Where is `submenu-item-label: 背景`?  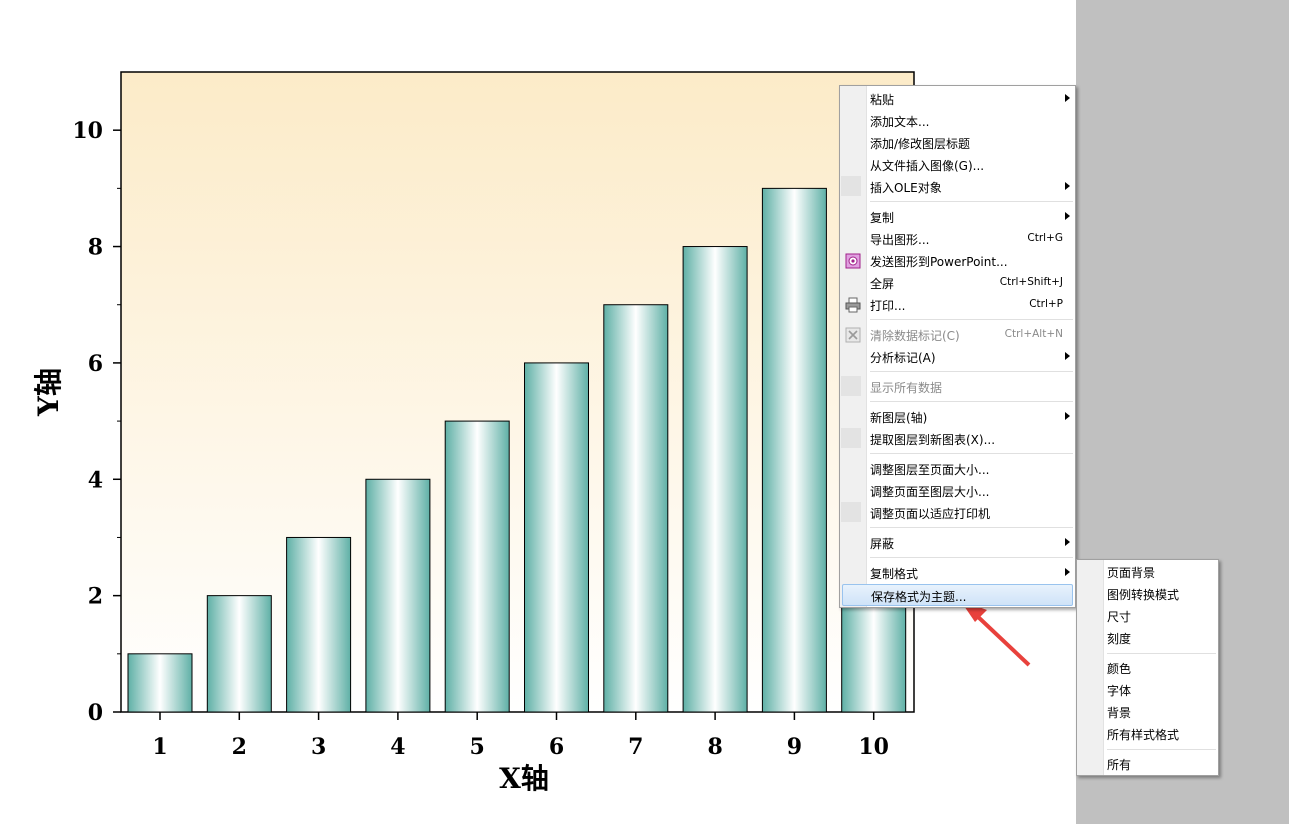 submenu-item-label: 背景 is located at coordinates (1119, 713).